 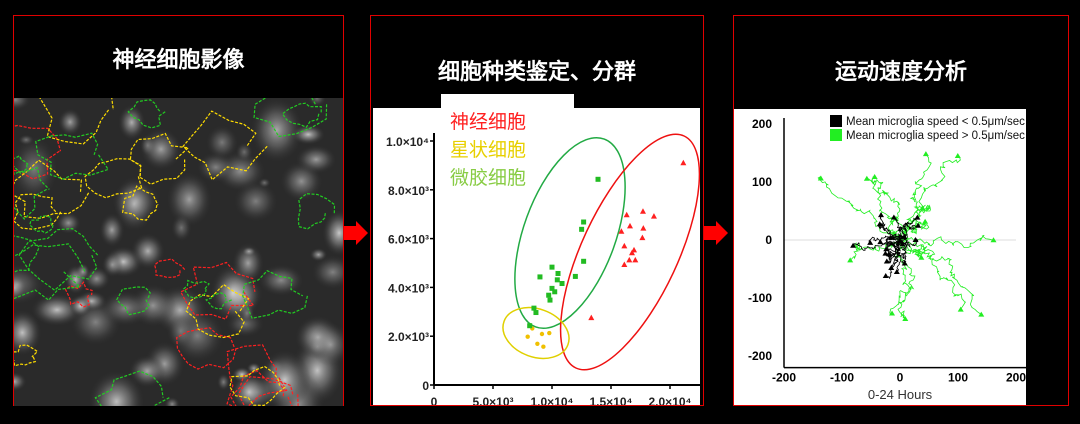 What do you see at coordinates (935, 136) in the screenshot?
I see `legend-label: Mean microglia speed > 0.5μm/sec` at bounding box center [935, 136].